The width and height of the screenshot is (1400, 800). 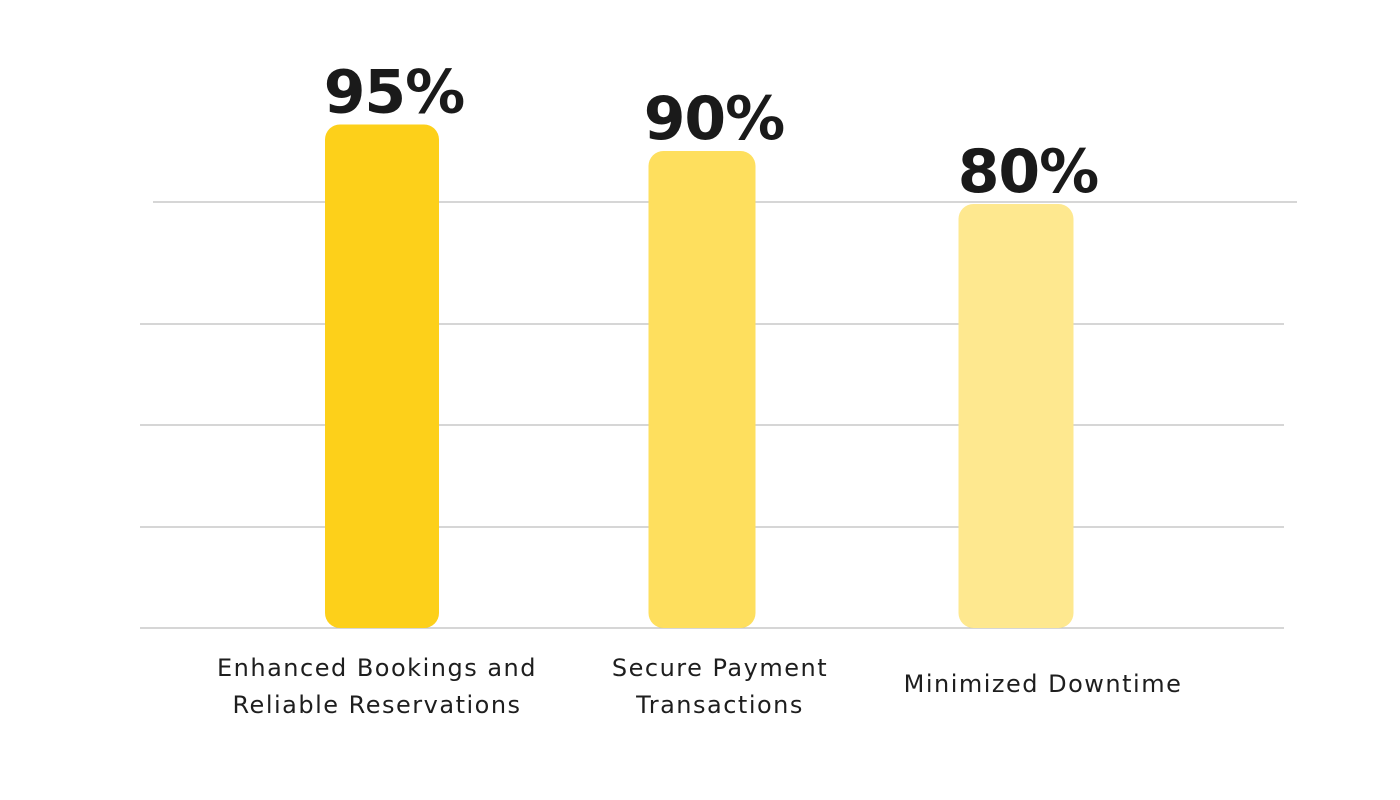 I want to click on data-label: 90%, so click(x=714, y=119).